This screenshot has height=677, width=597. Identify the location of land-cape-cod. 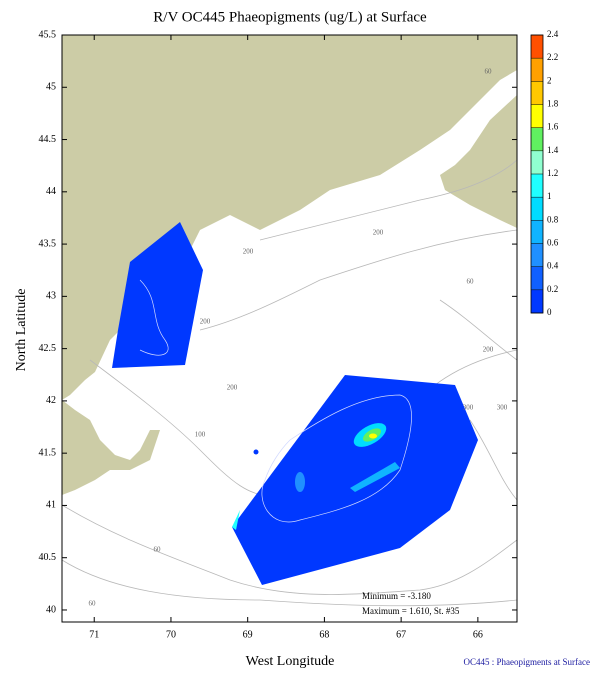
(111, 447).